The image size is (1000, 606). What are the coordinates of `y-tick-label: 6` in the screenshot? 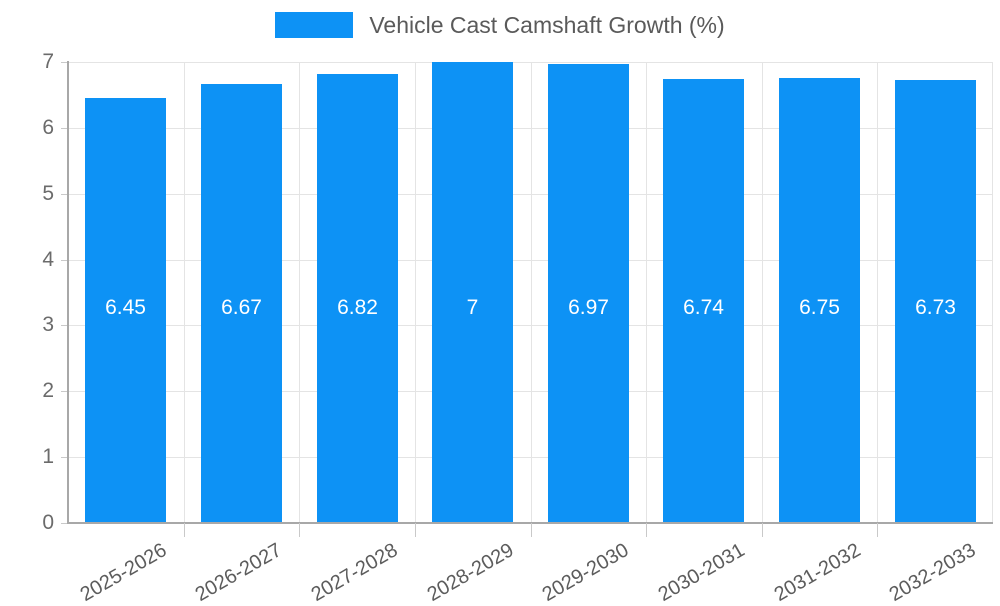 It's located at (48, 127).